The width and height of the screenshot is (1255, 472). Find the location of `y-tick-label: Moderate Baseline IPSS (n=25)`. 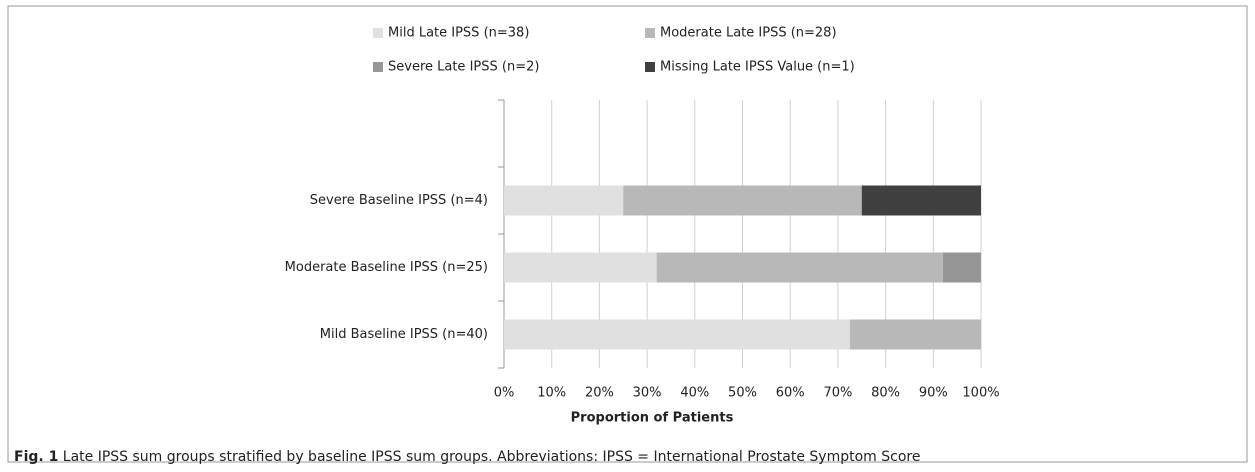

y-tick-label: Moderate Baseline IPSS (n=25) is located at coordinates (386, 267).